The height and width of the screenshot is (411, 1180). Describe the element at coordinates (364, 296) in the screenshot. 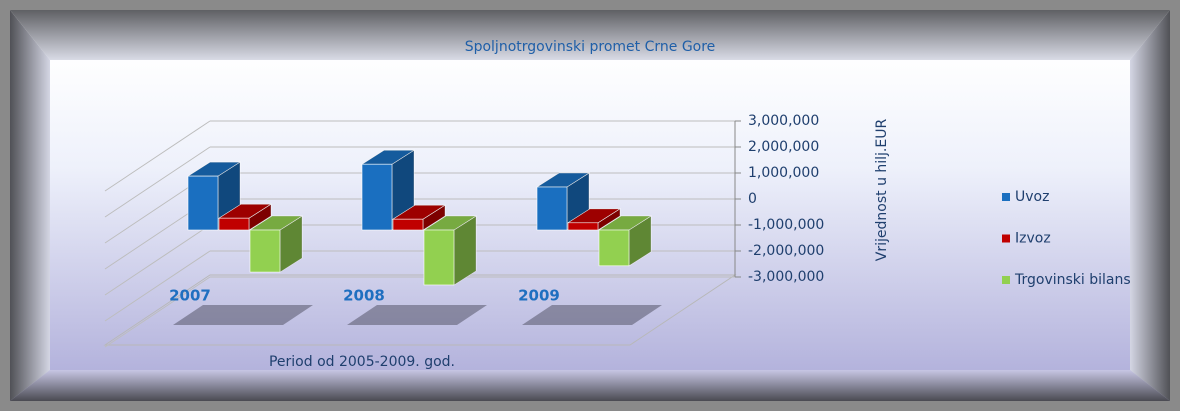

I see `x-tick-label: 2008` at that location.